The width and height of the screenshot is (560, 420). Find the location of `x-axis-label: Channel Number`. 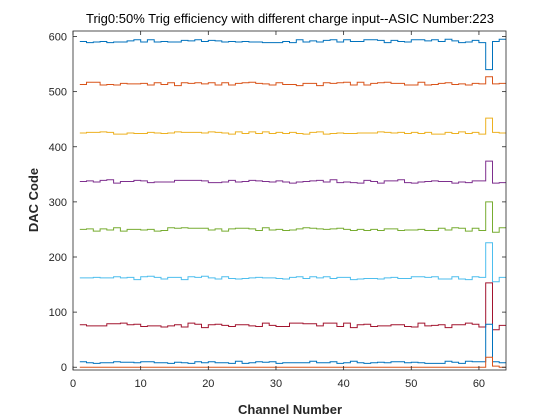

x-axis-label: Channel Number is located at coordinates (290, 409).